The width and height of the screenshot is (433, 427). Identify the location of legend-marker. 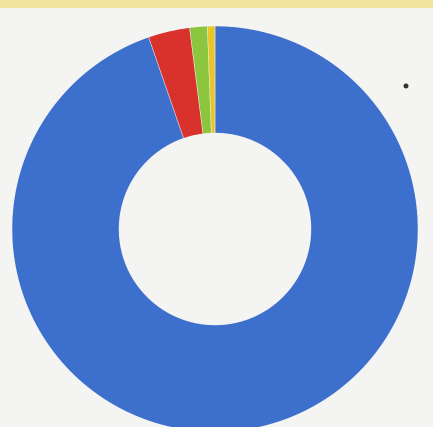
(406, 86).